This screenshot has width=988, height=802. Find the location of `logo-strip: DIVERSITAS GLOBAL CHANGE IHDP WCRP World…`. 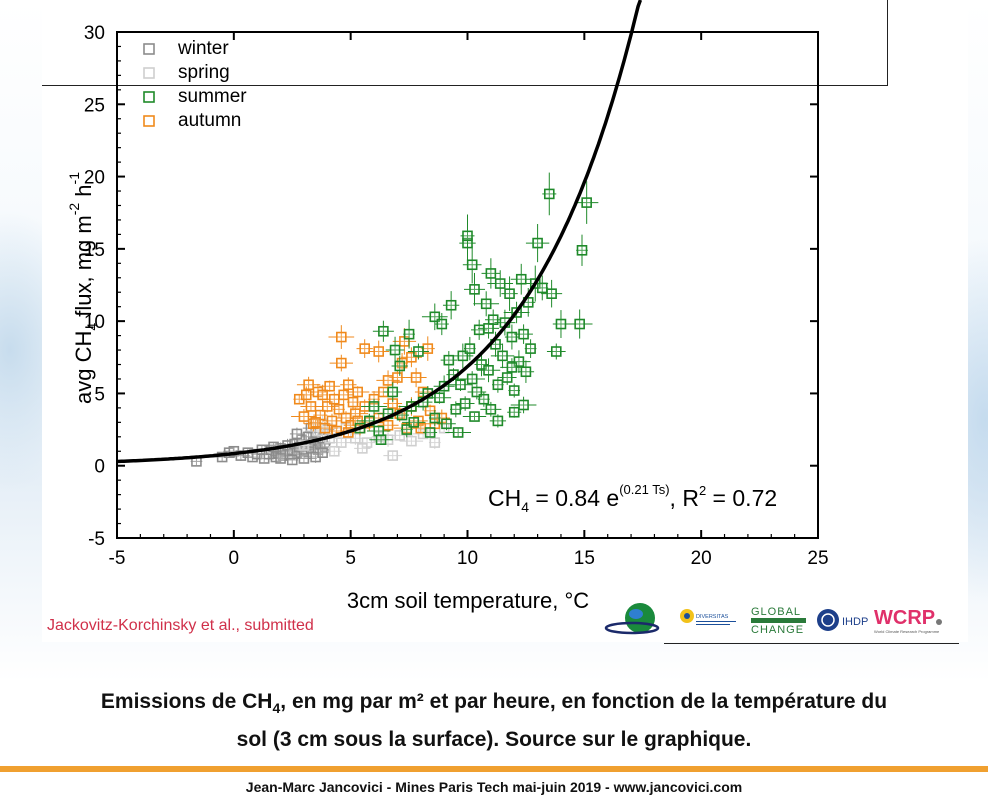

logo-strip: DIVERSITAS GLOBAL CHANGE IHDP WCRP World… is located at coordinates (781, 623).